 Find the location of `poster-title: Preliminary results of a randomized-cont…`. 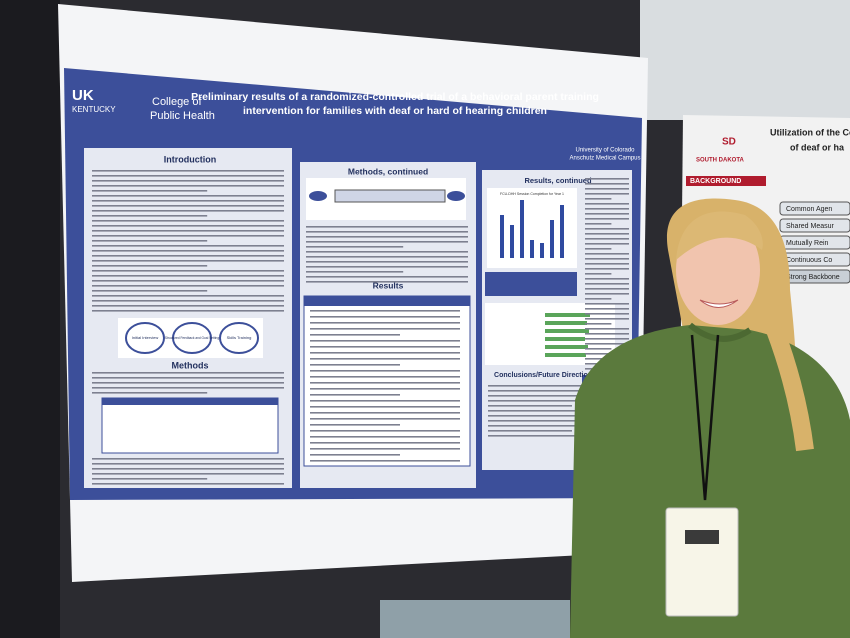

poster-title: Preliminary results of a randomized-cont… is located at coordinates (395, 97).